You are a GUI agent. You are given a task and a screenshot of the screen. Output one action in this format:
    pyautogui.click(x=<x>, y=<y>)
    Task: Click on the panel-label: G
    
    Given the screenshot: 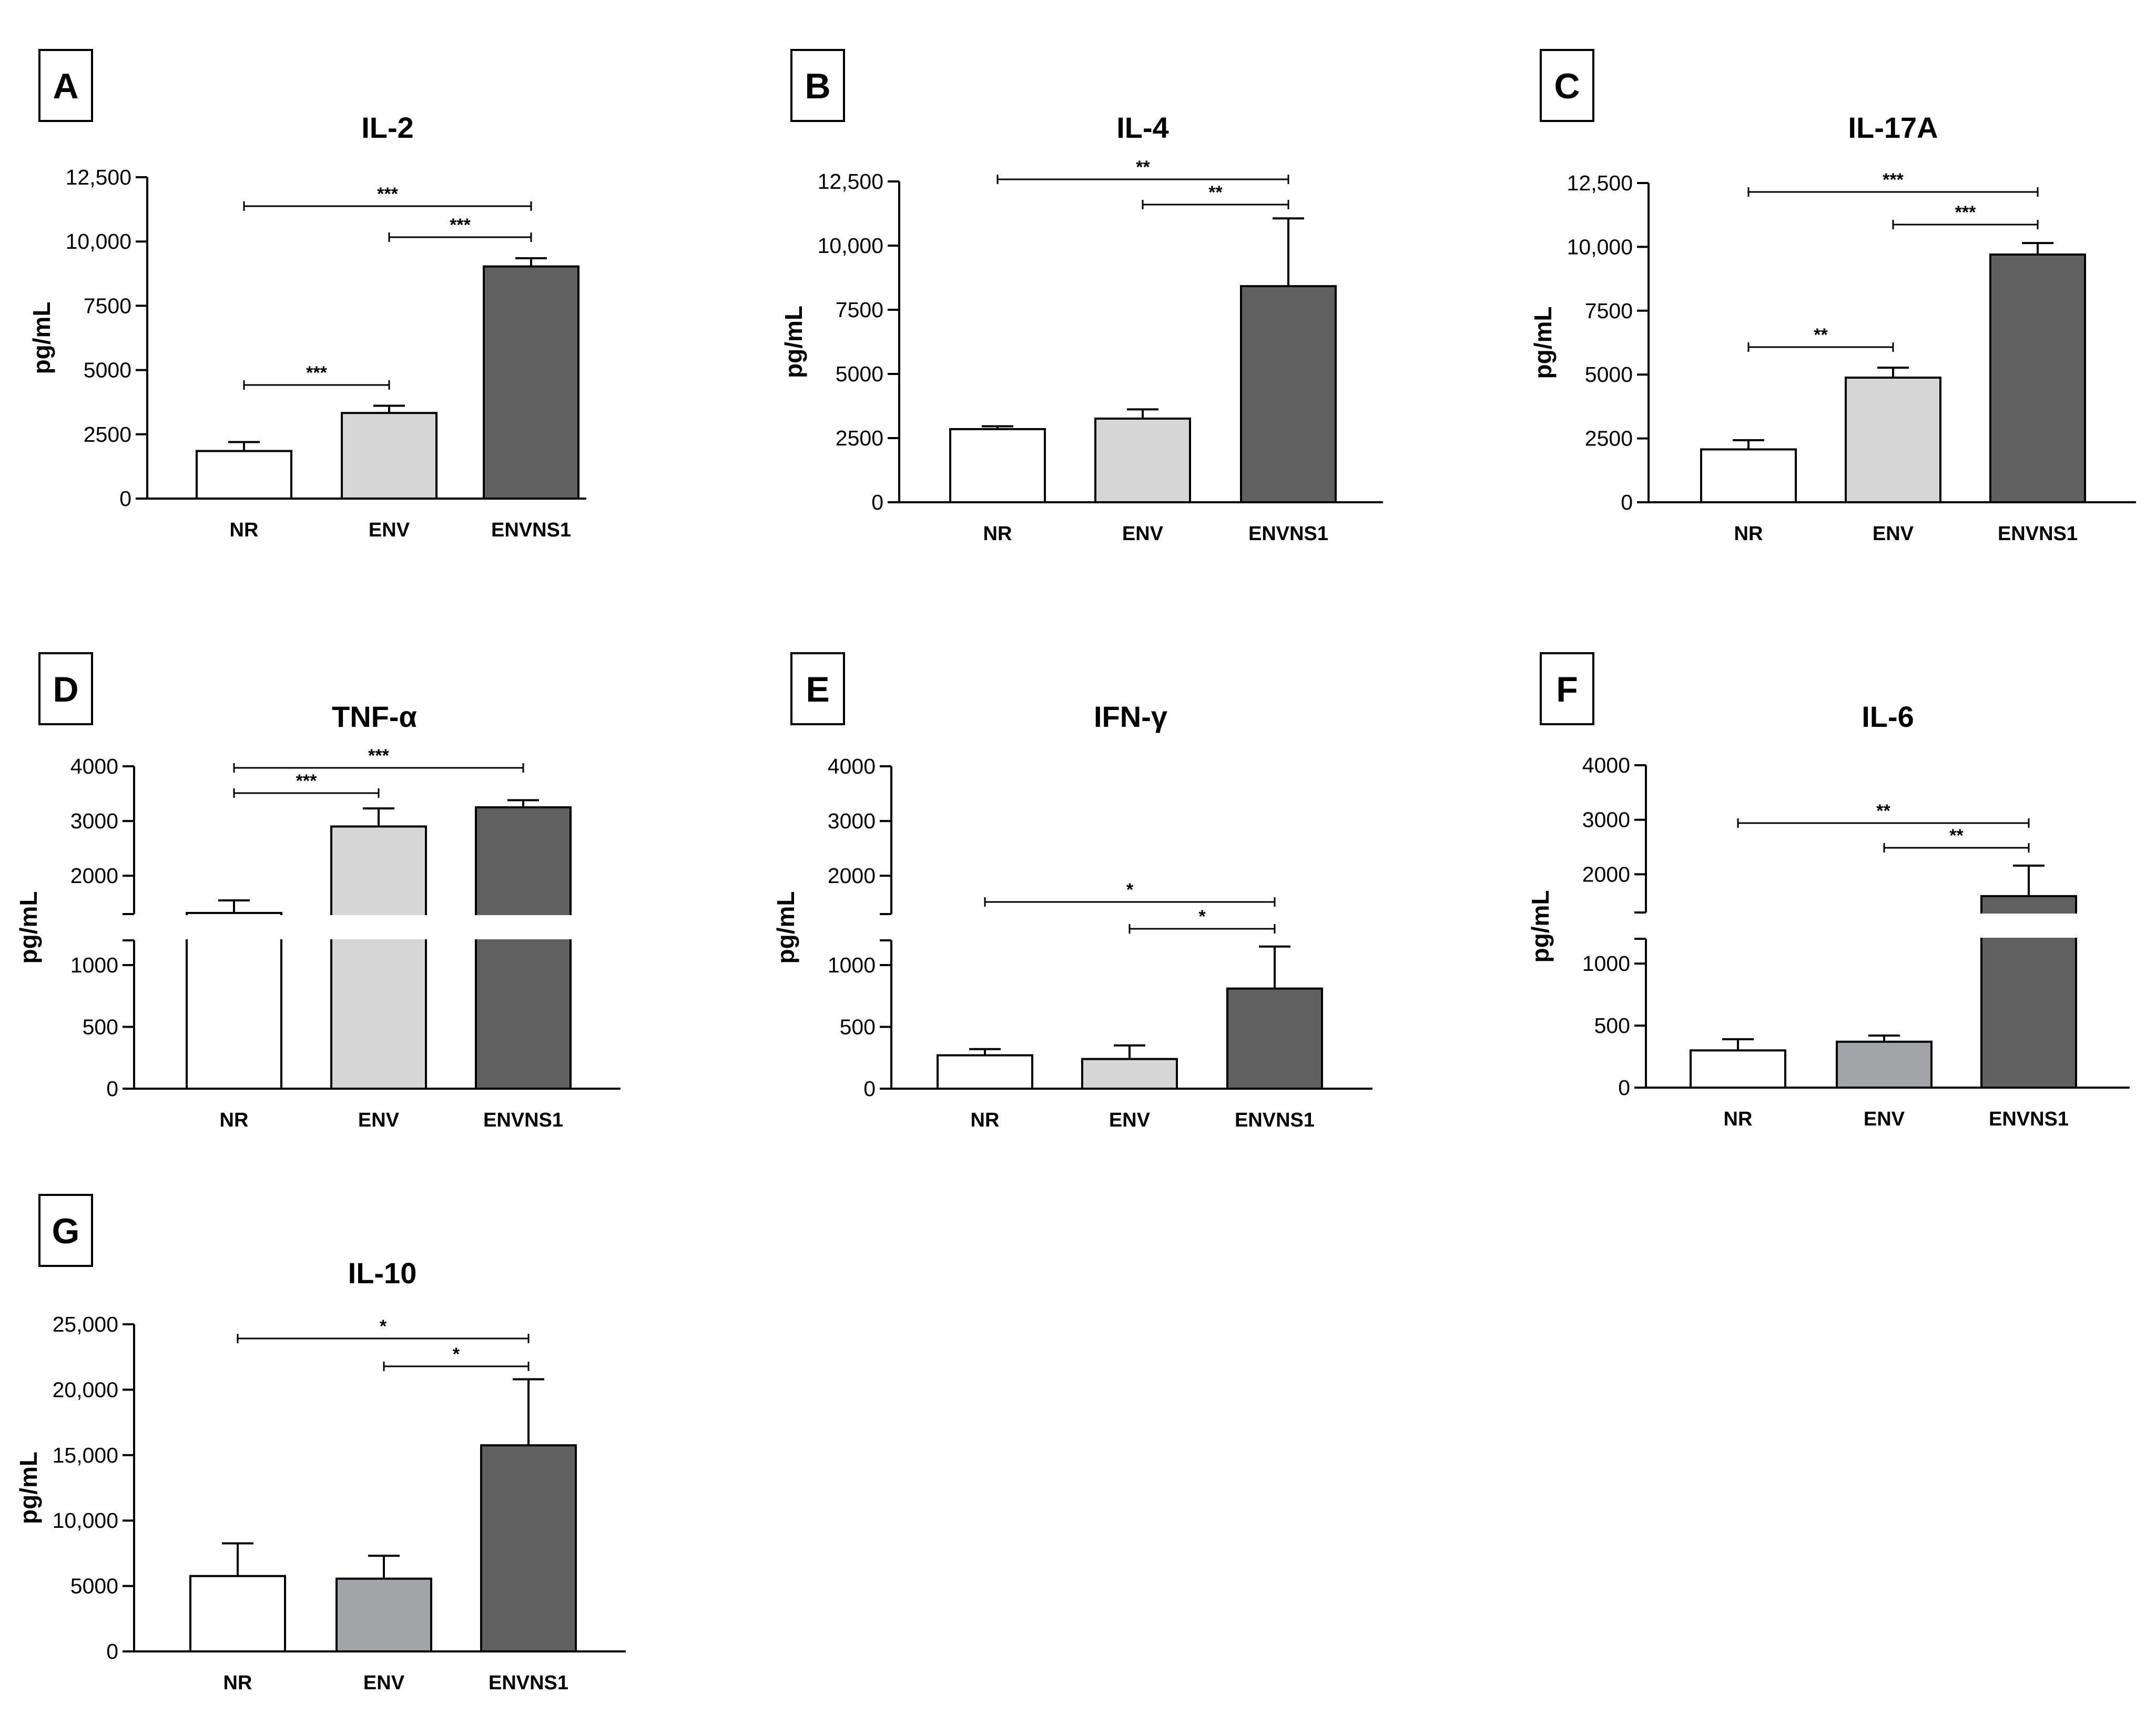 What is the action you would take?
    pyautogui.click(x=66, y=1231)
    